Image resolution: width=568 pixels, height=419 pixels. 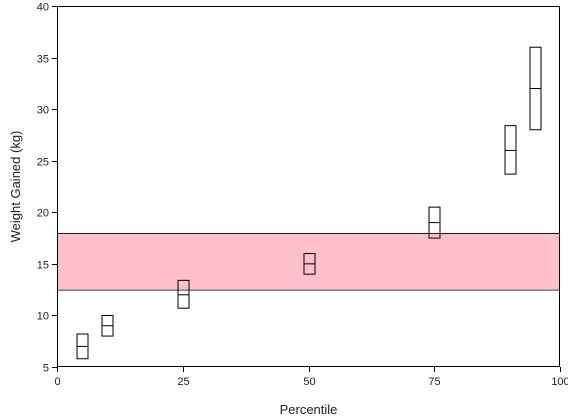 What do you see at coordinates (43, 317) in the screenshot?
I see `y-tick-label: 10` at bounding box center [43, 317].